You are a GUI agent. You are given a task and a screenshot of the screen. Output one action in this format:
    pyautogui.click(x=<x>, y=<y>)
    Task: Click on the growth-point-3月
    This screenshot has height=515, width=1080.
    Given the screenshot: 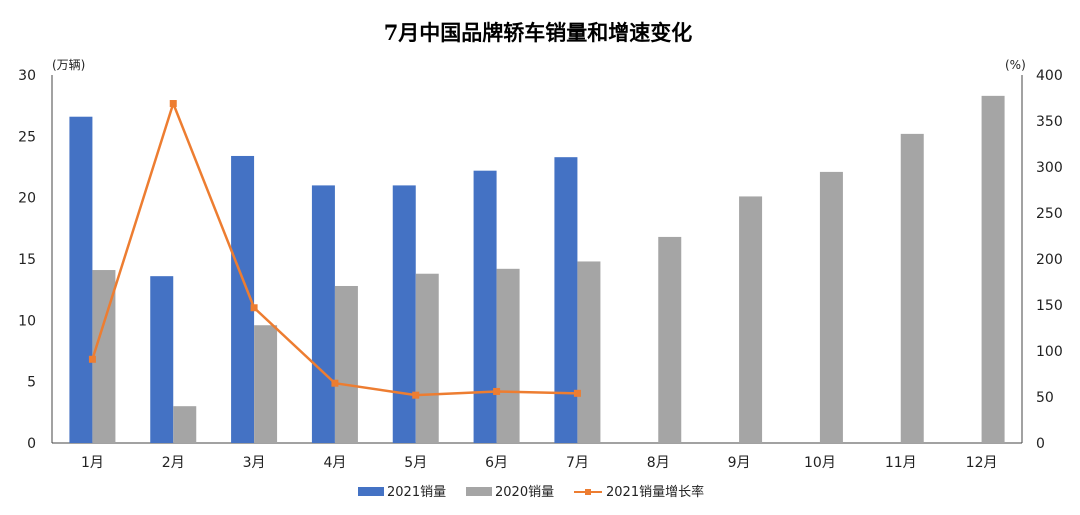 What is the action you would take?
    pyautogui.click(x=254, y=308)
    